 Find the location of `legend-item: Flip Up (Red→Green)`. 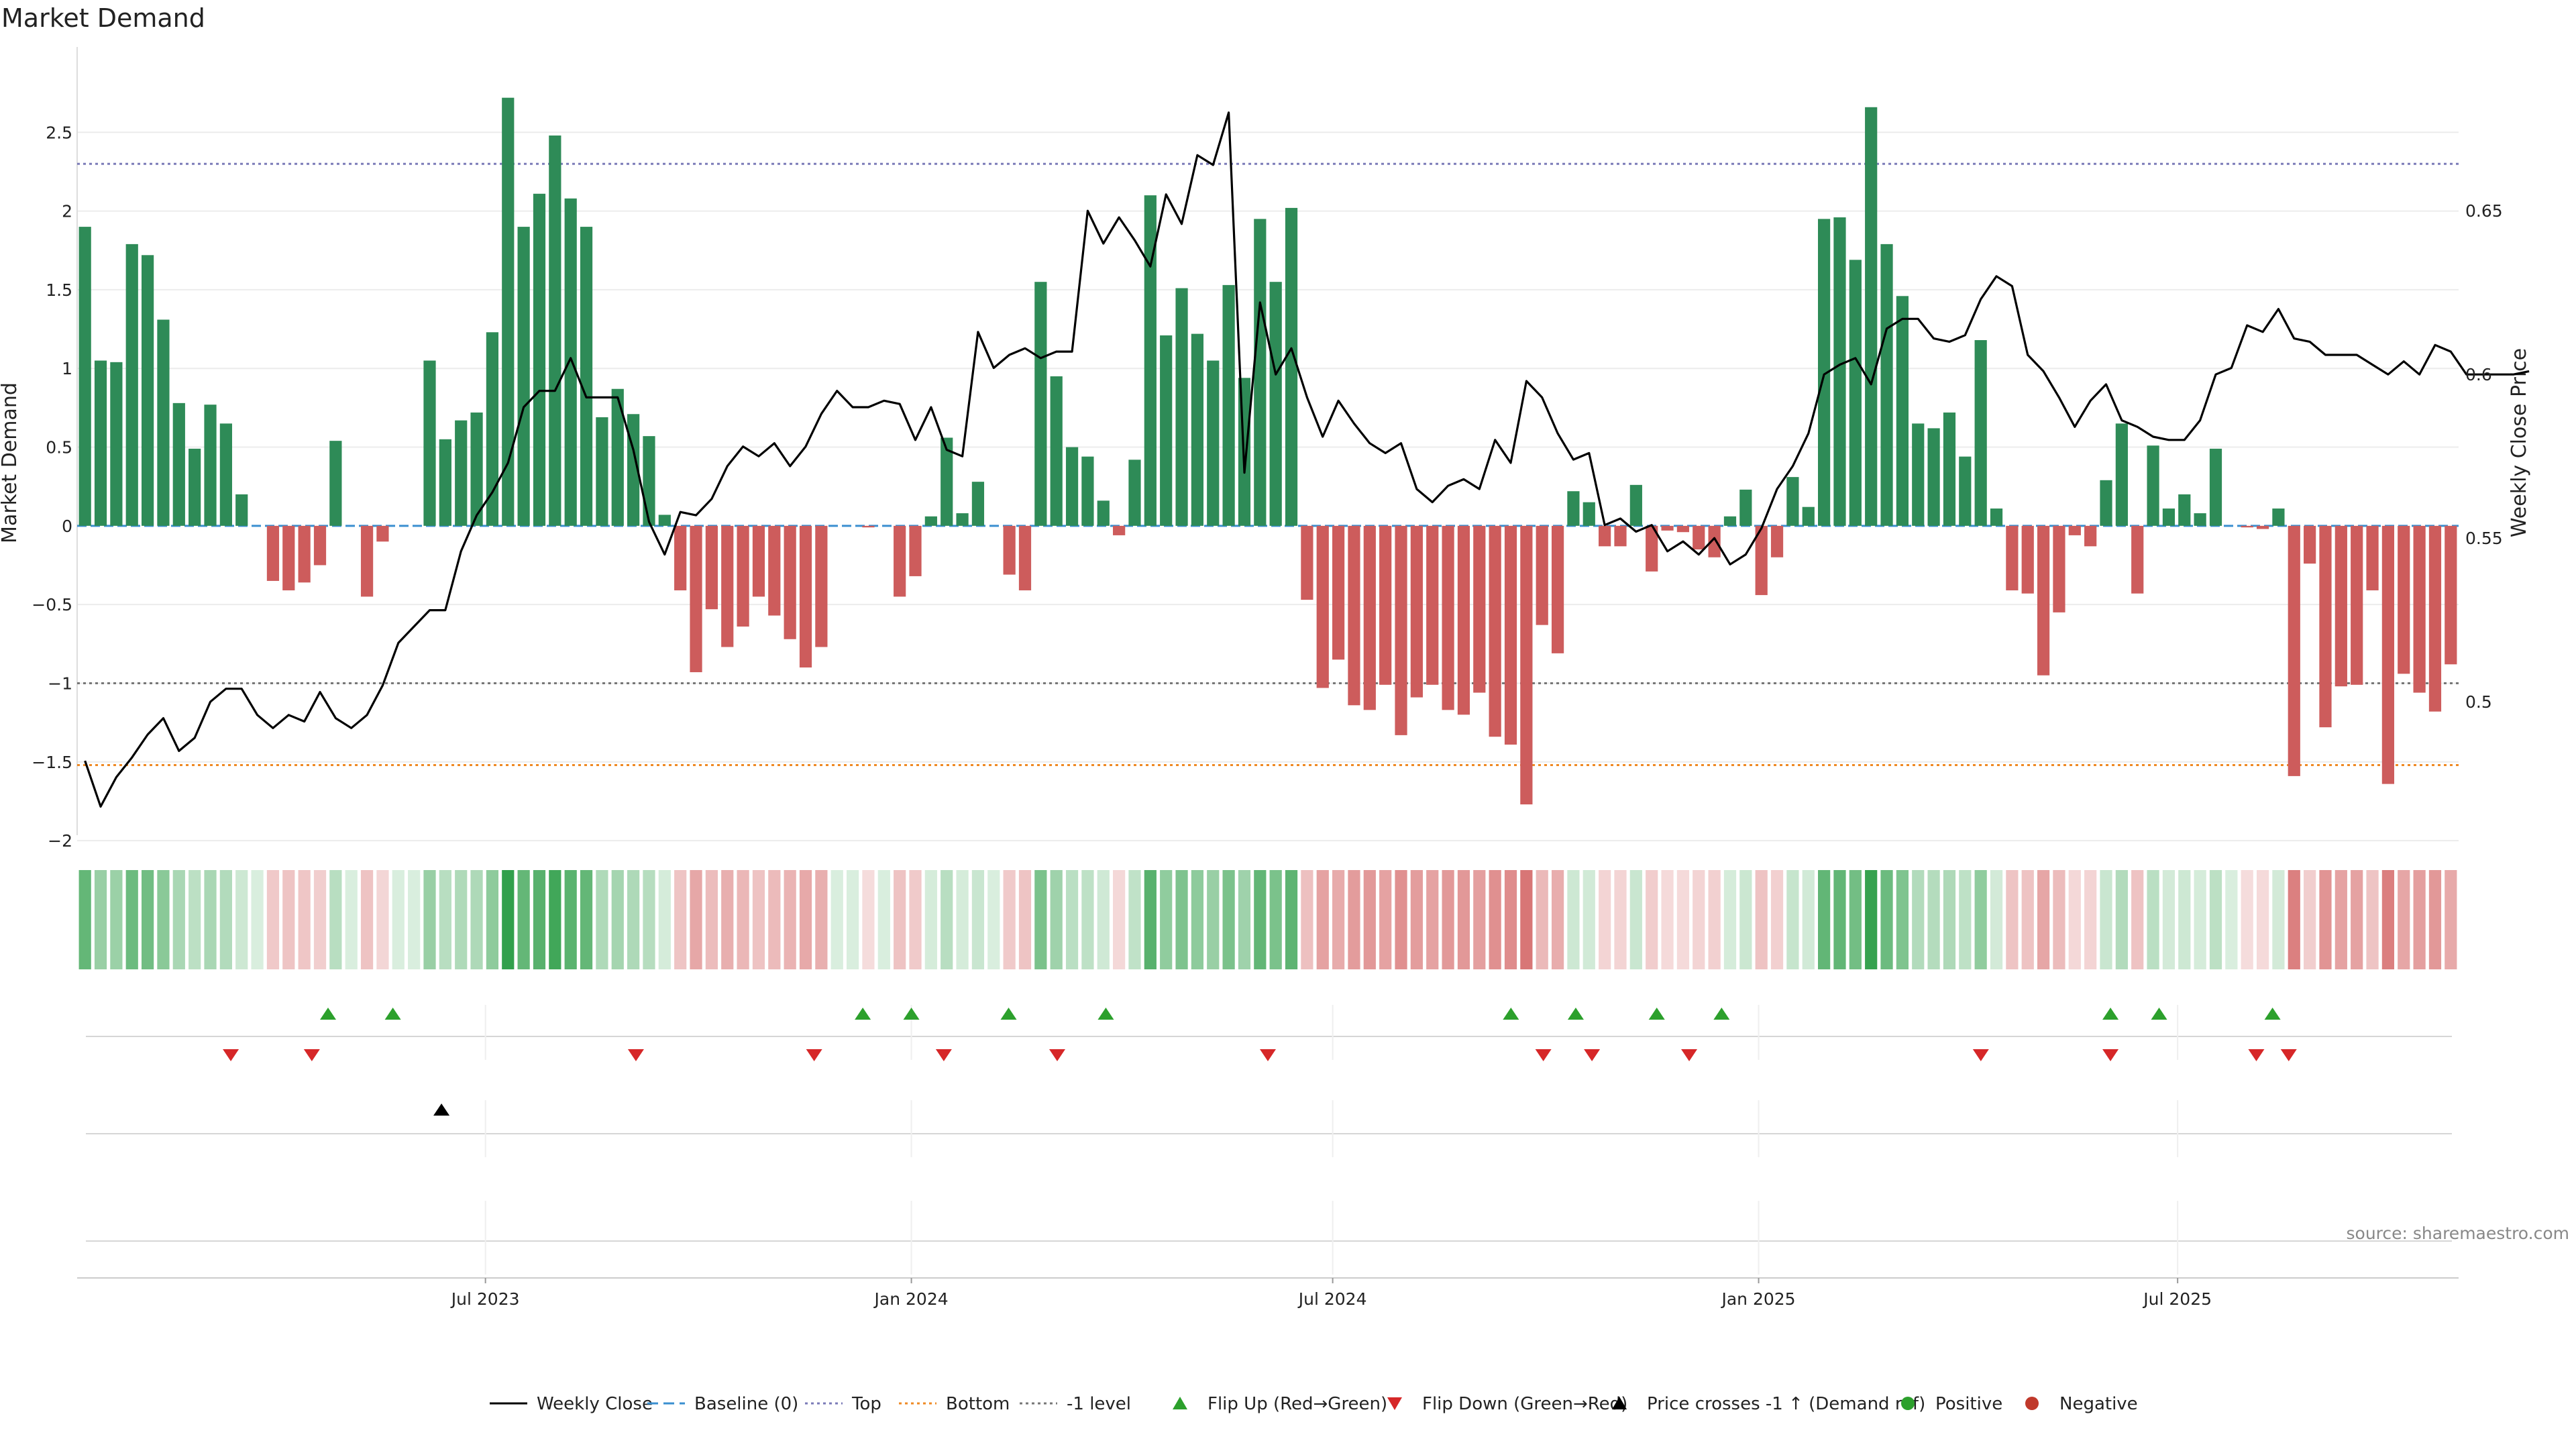

legend-item: Flip Up (Red→Green) is located at coordinates (1280, 1404).